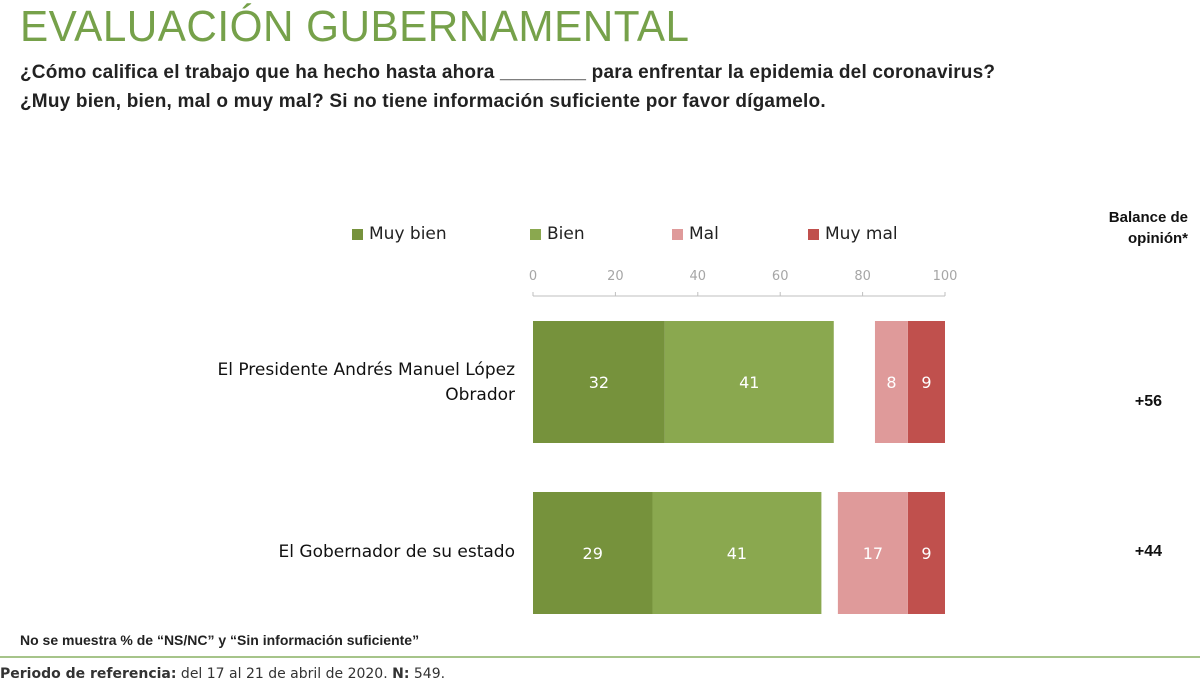 Image resolution: width=1200 pixels, height=690 pixels. I want to click on bar-mal-governor, so click(872, 553).